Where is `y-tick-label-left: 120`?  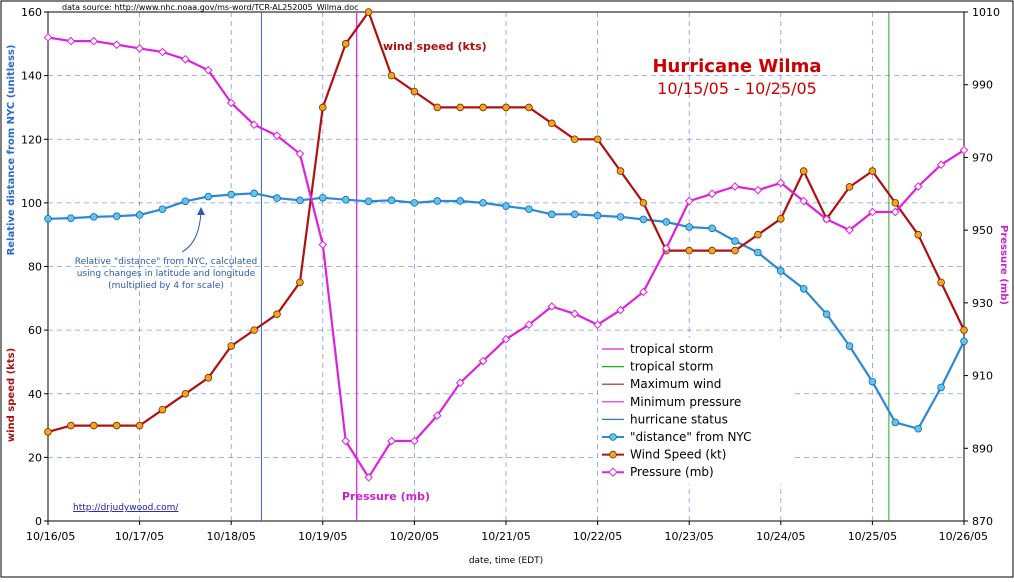 y-tick-label-left: 120 is located at coordinates (31, 139).